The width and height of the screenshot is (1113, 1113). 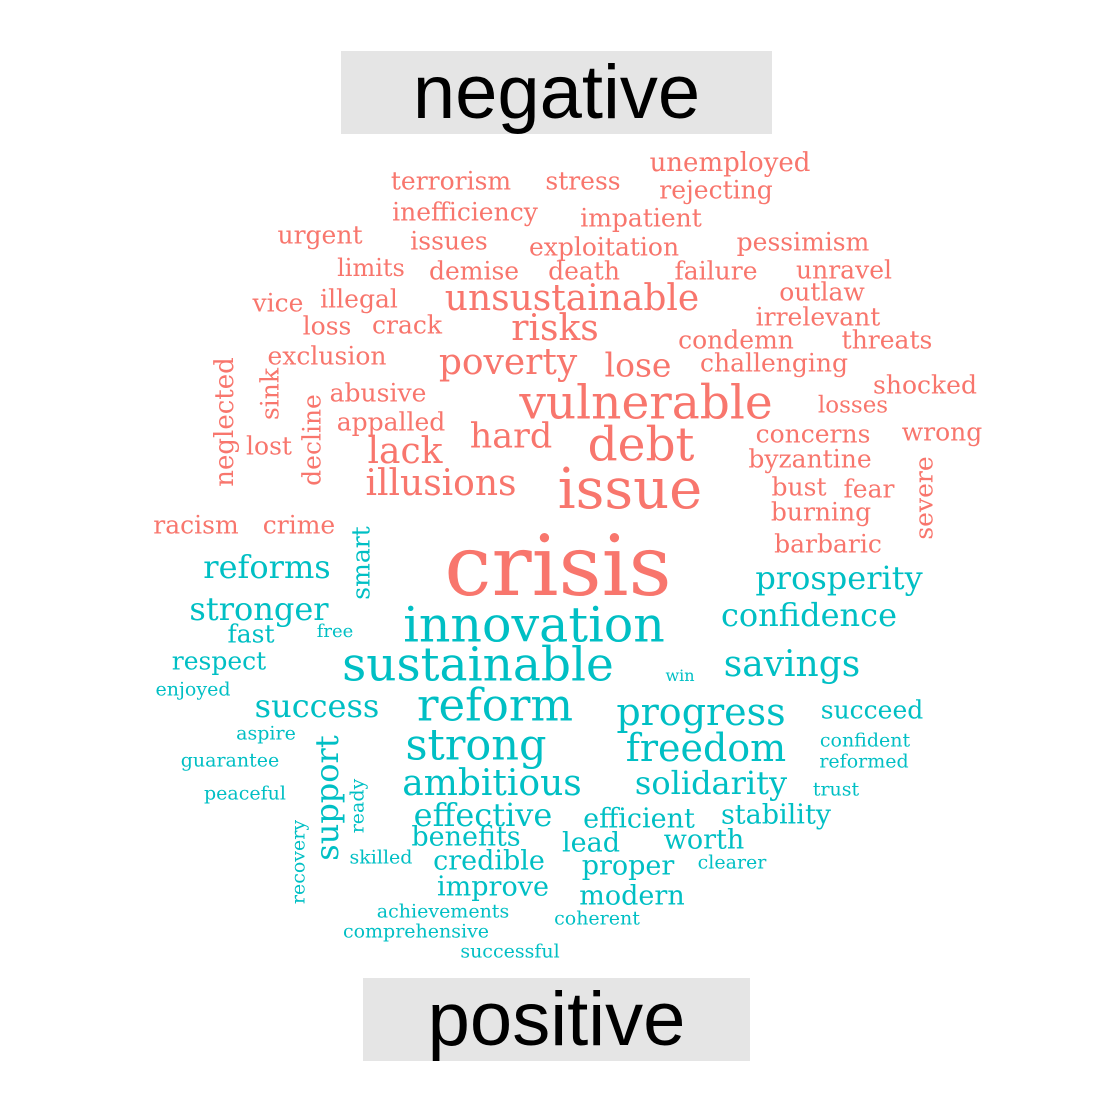 What do you see at coordinates (251, 634) in the screenshot?
I see `word-fast-positive: fast` at bounding box center [251, 634].